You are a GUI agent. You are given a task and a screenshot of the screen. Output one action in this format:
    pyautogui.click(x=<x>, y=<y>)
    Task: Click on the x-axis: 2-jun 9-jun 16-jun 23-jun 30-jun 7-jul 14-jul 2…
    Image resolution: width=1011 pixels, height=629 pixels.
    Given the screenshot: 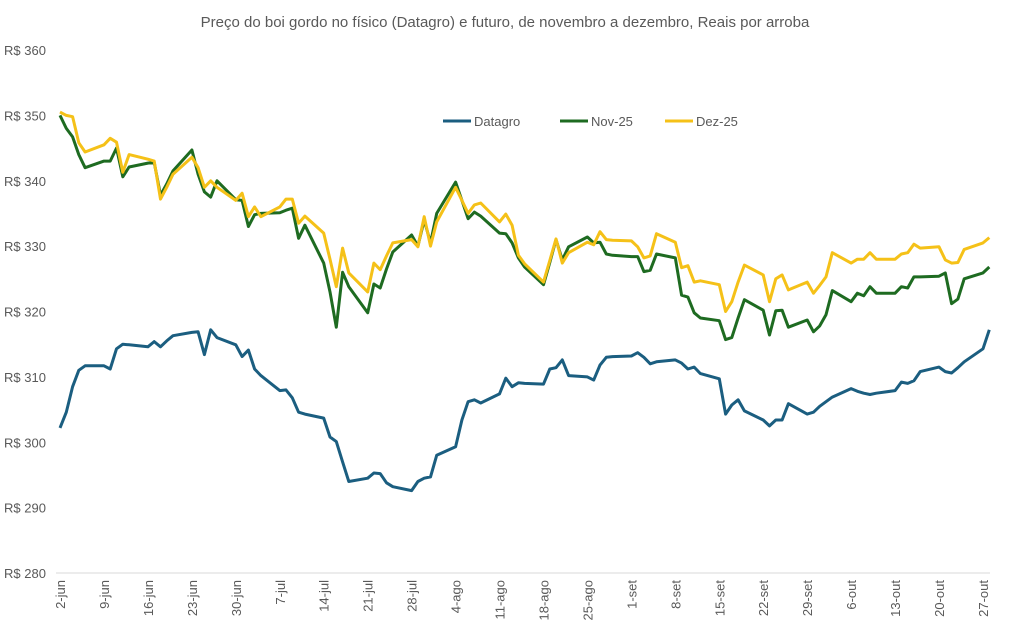 What is the action you would take?
    pyautogui.click(x=522, y=600)
    